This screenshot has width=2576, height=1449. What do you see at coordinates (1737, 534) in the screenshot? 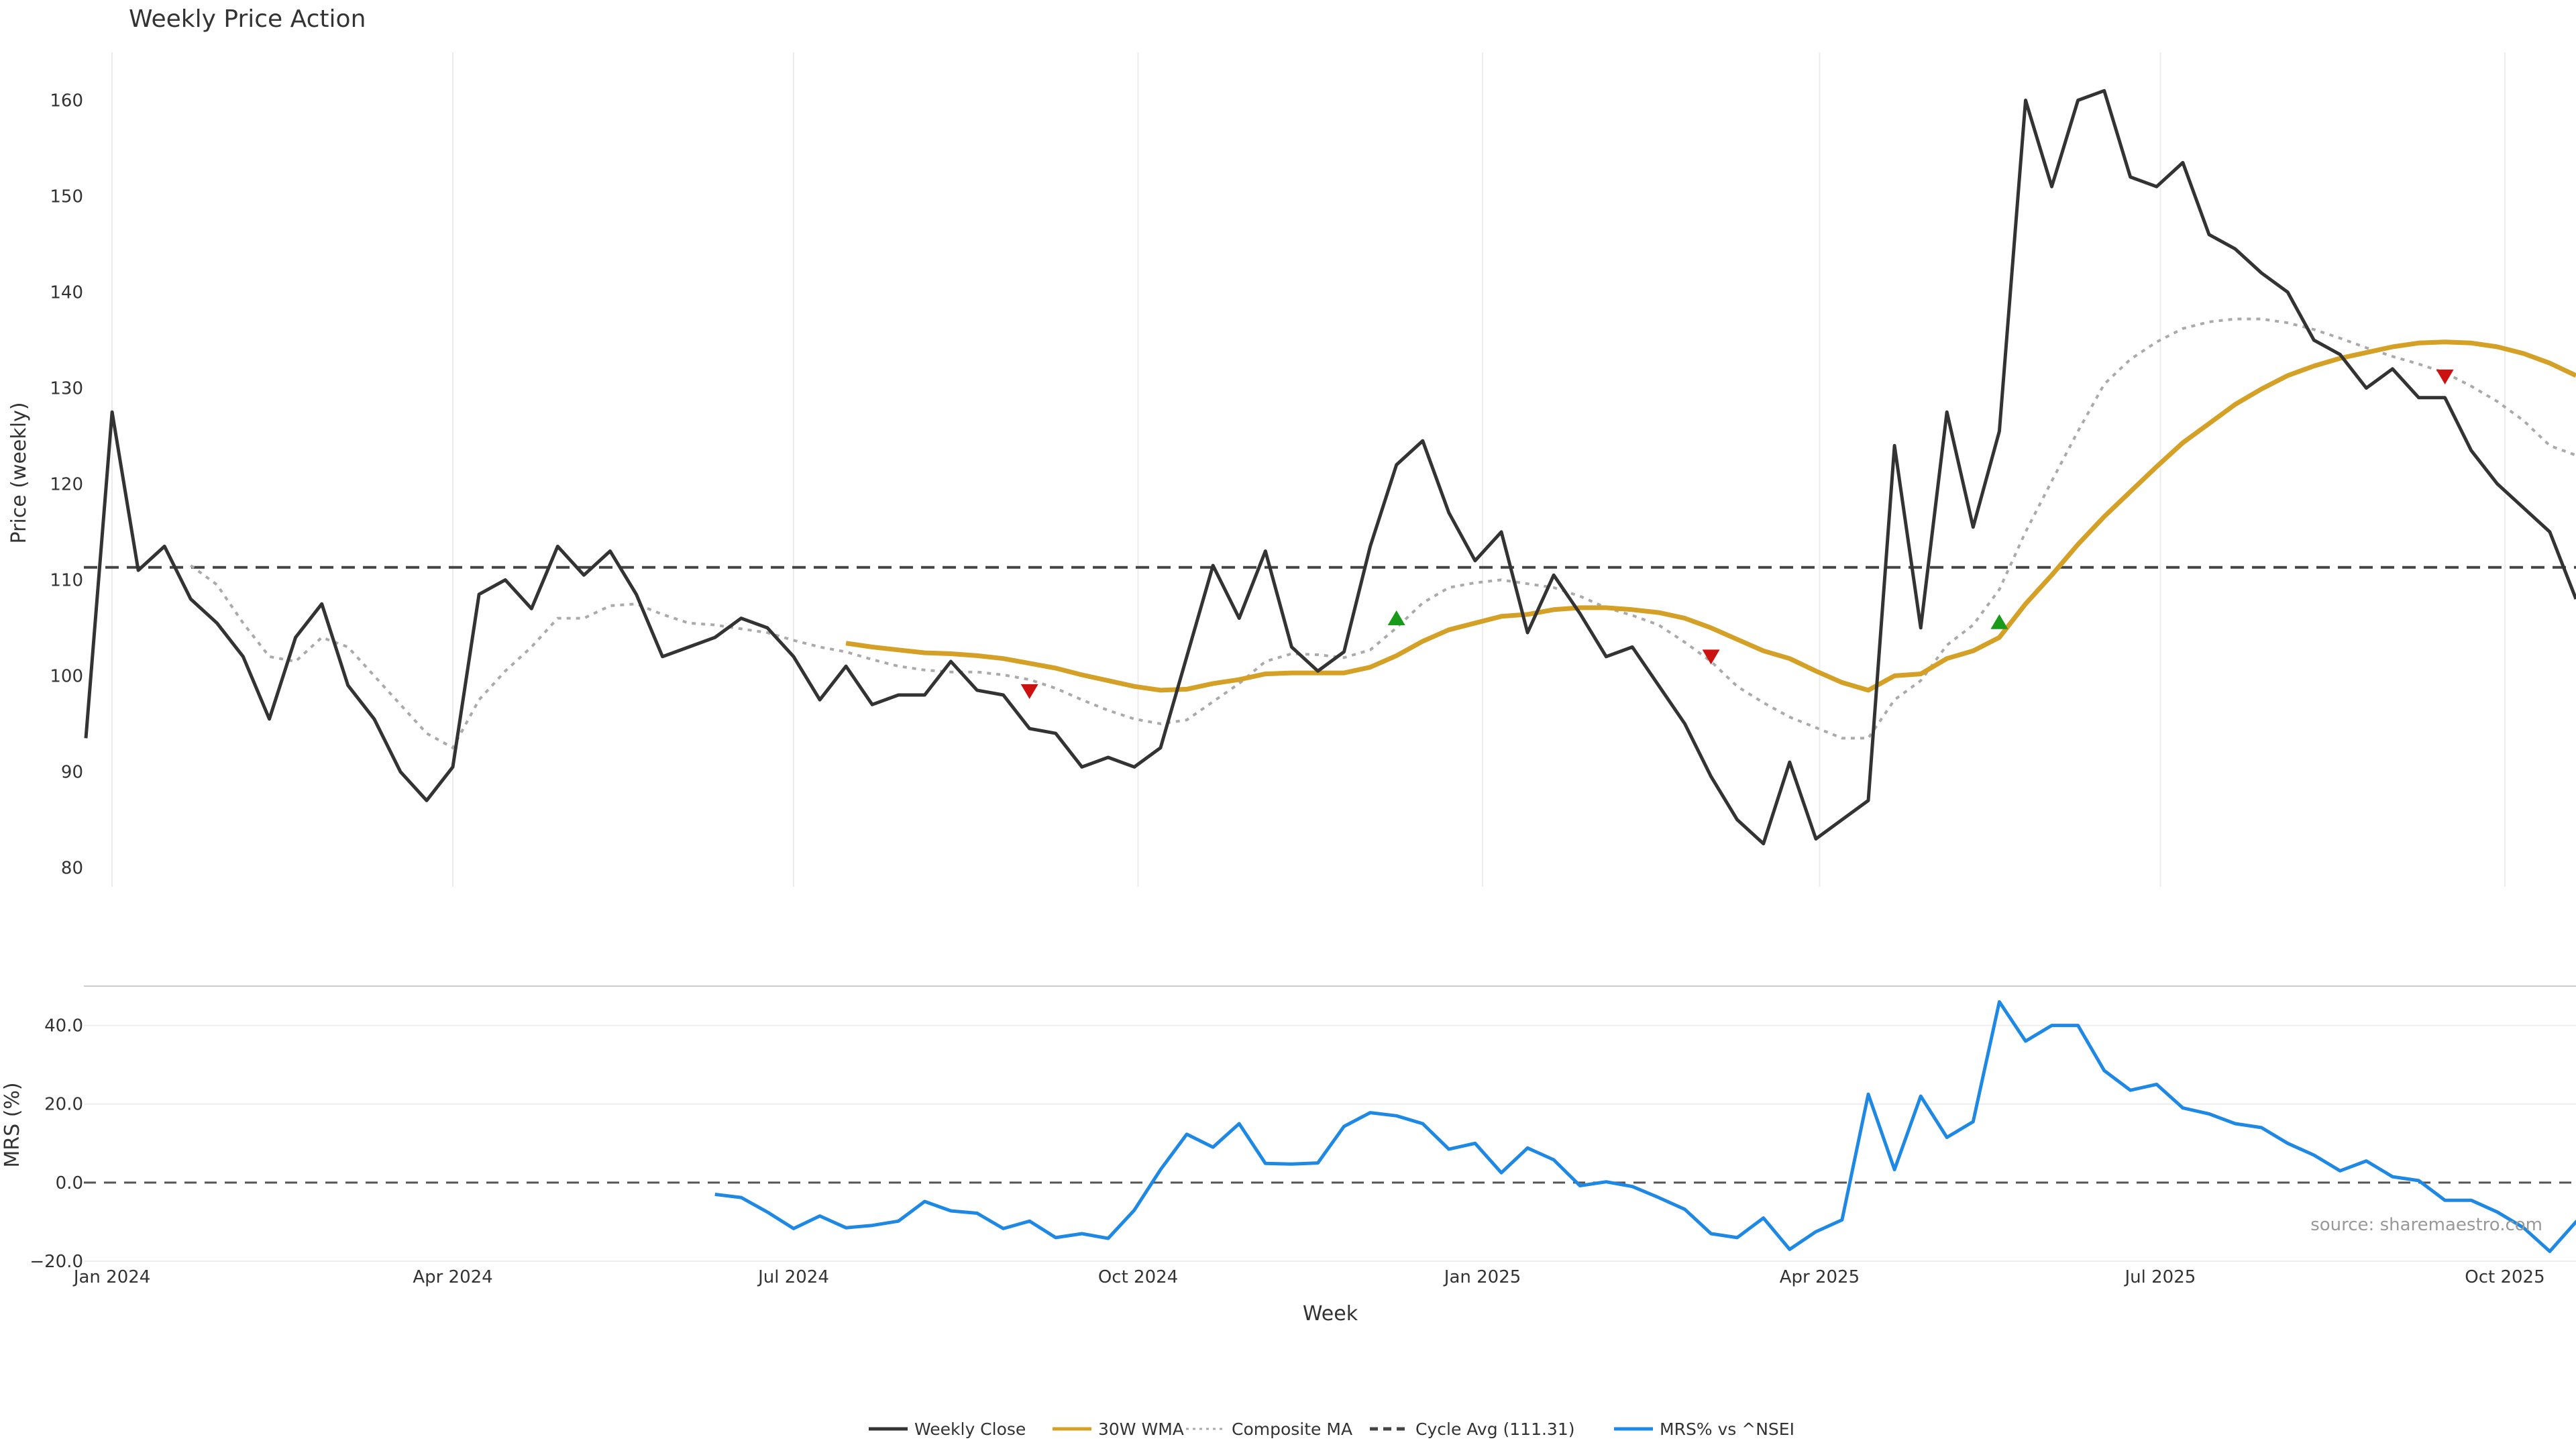
I see `signal-markers` at bounding box center [1737, 534].